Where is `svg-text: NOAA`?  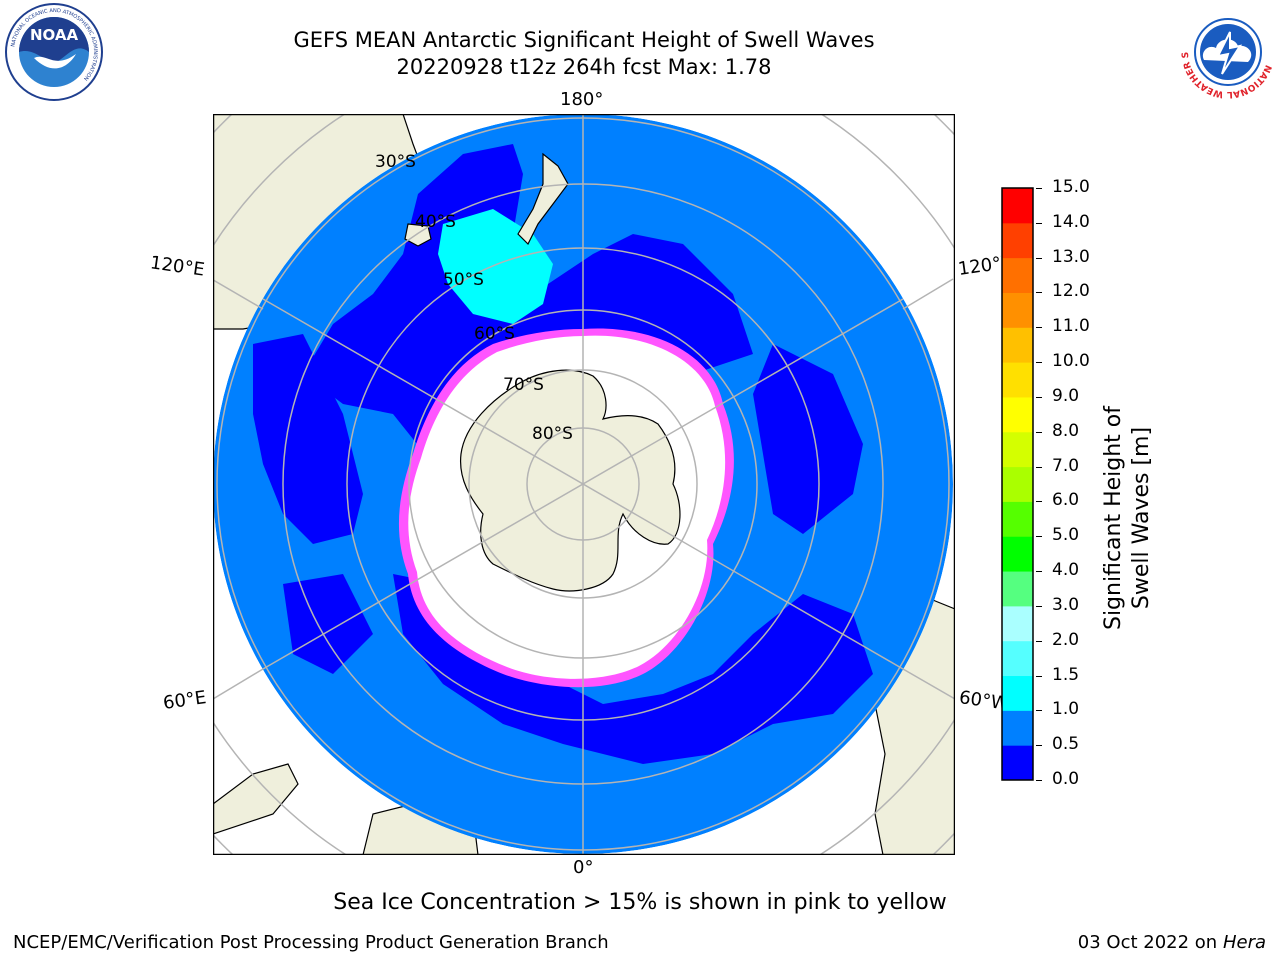 svg-text: NOAA is located at coordinates (54, 35).